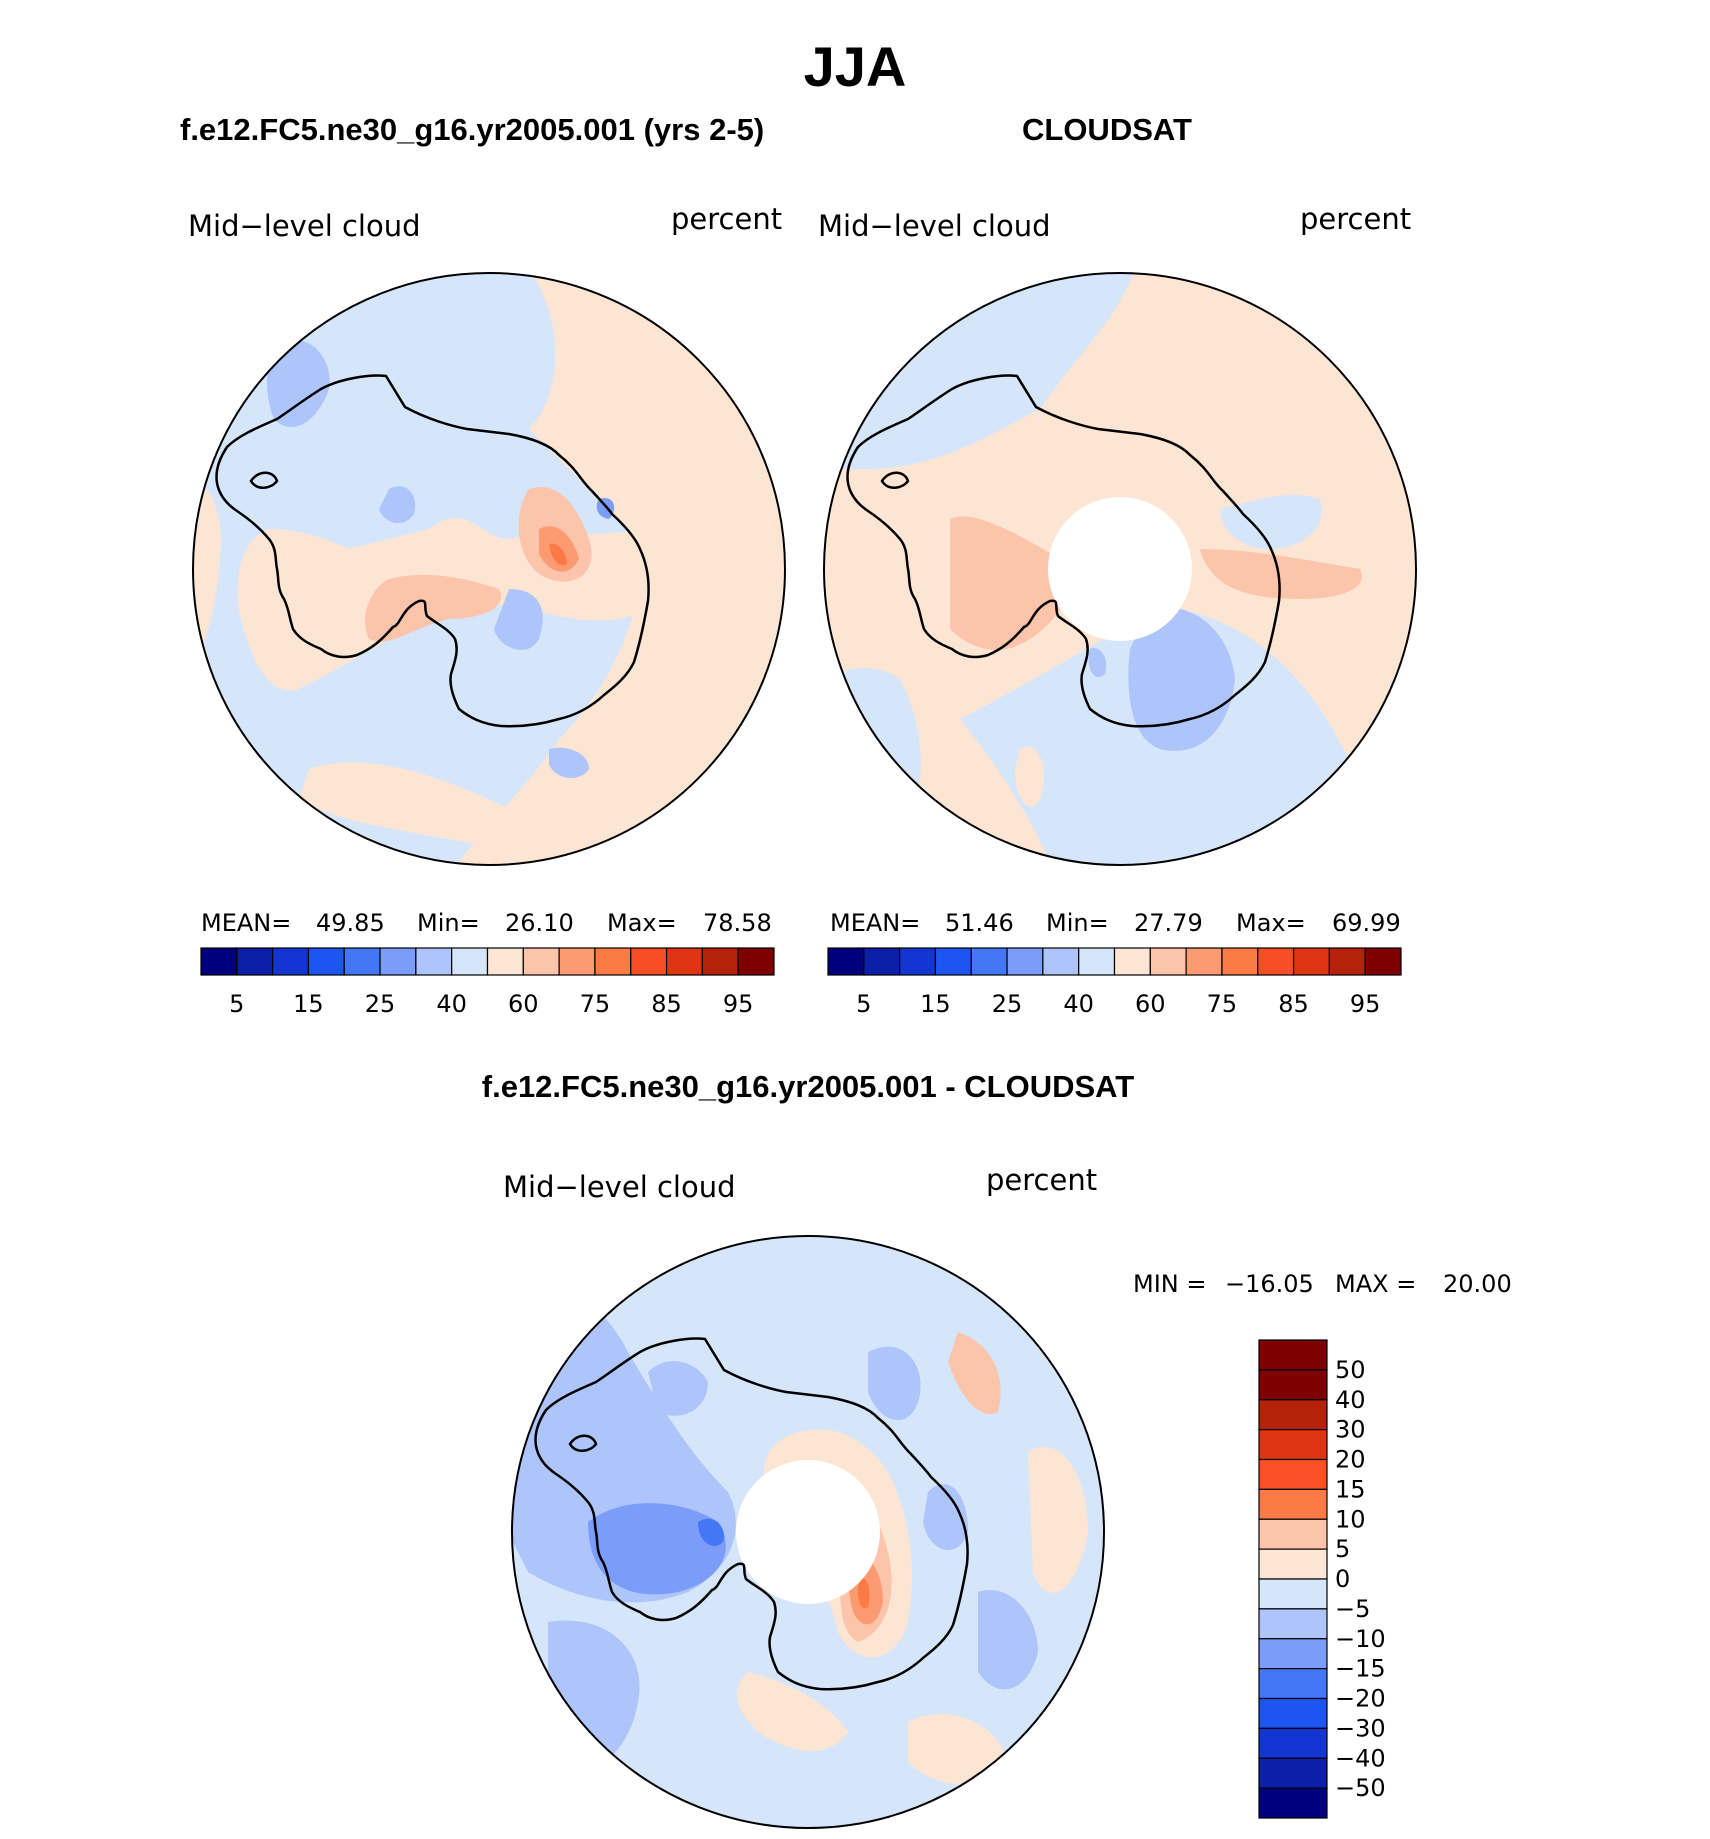 The image size is (1710, 1839). Describe the element at coordinates (1350, 1400) in the screenshot. I see `diff-colorbar-tick-label: 40` at that location.